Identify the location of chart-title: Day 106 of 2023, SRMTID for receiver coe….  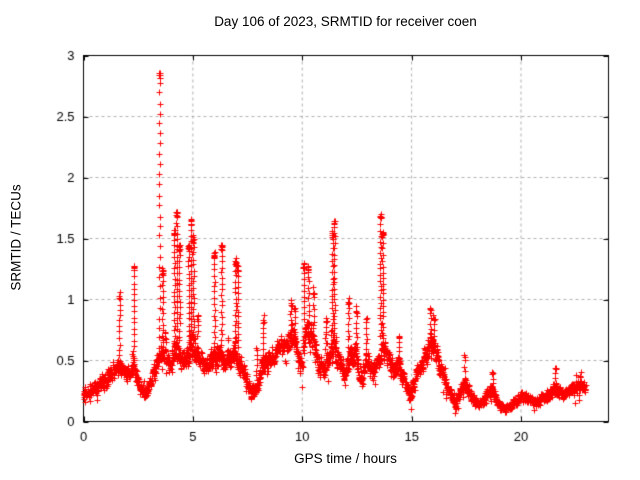
(345, 21).